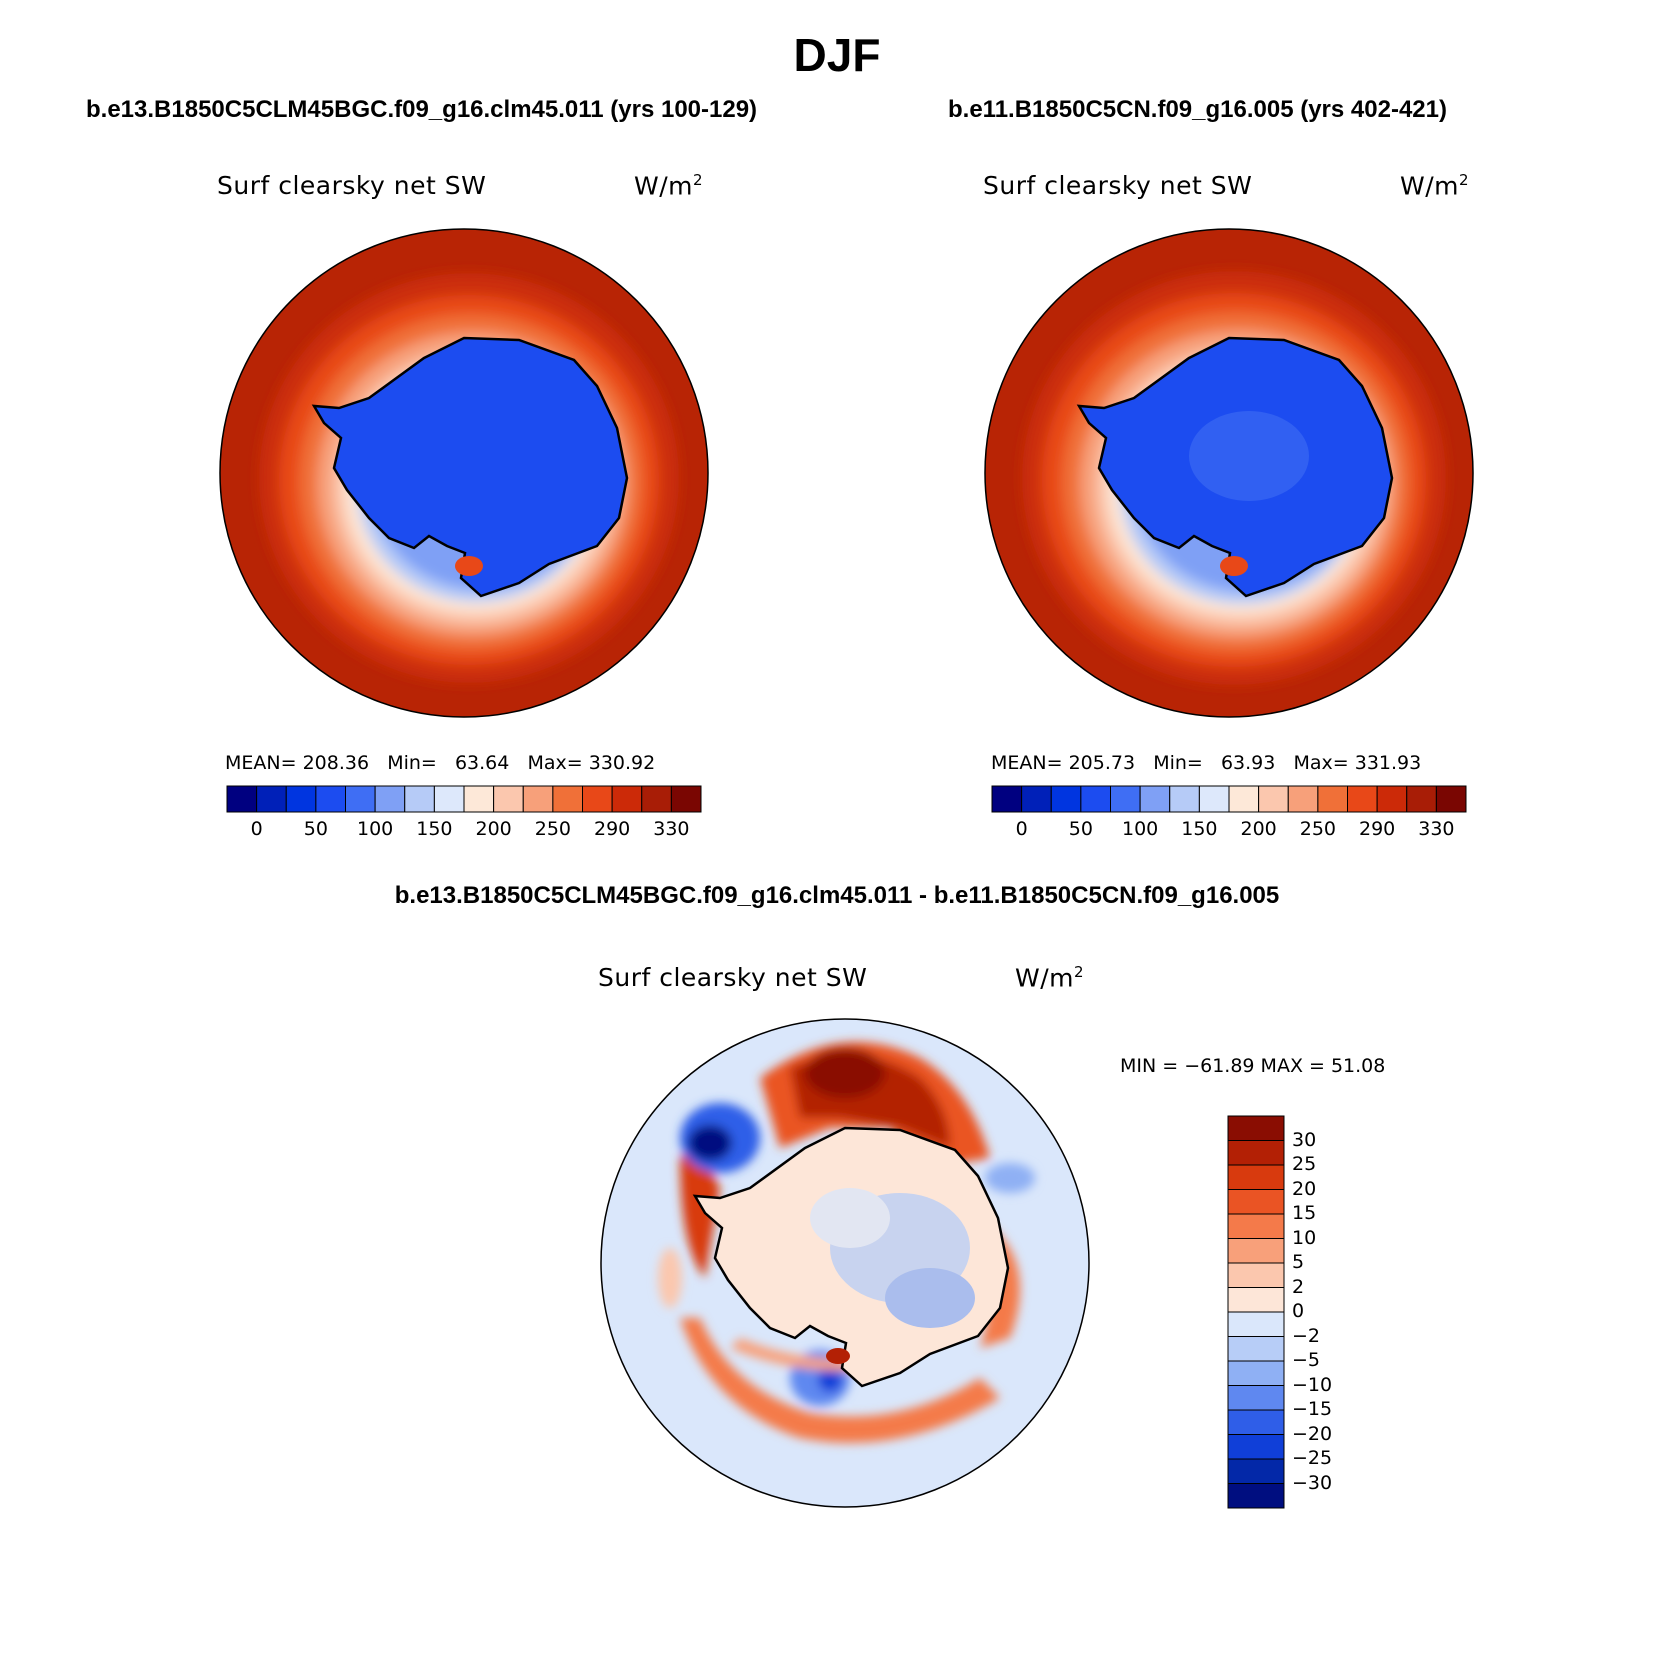 This screenshot has width=1674, height=1677. Describe the element at coordinates (1312, 1433) in the screenshot. I see `colorbar-tick-label: −20` at that location.